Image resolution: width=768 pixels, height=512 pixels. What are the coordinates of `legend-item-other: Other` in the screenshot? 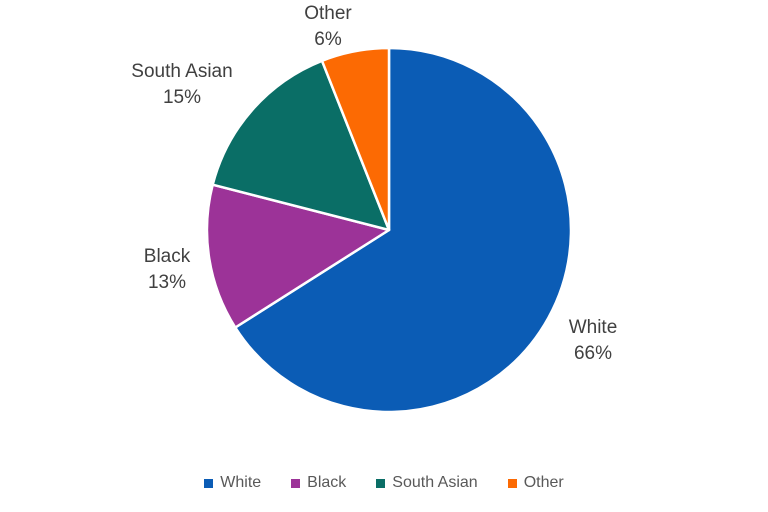 It's located at (535, 483).